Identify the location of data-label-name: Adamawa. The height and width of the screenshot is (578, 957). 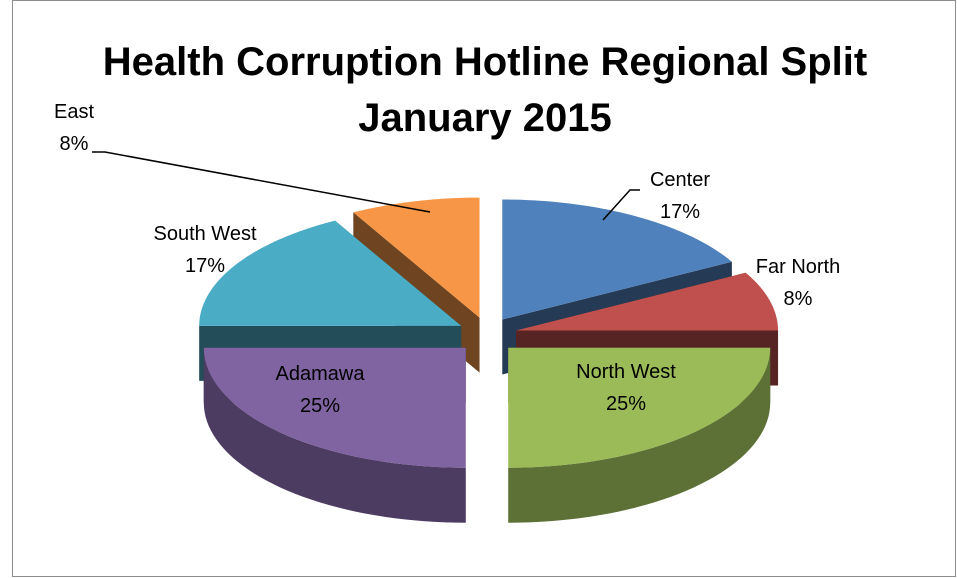
(321, 374).